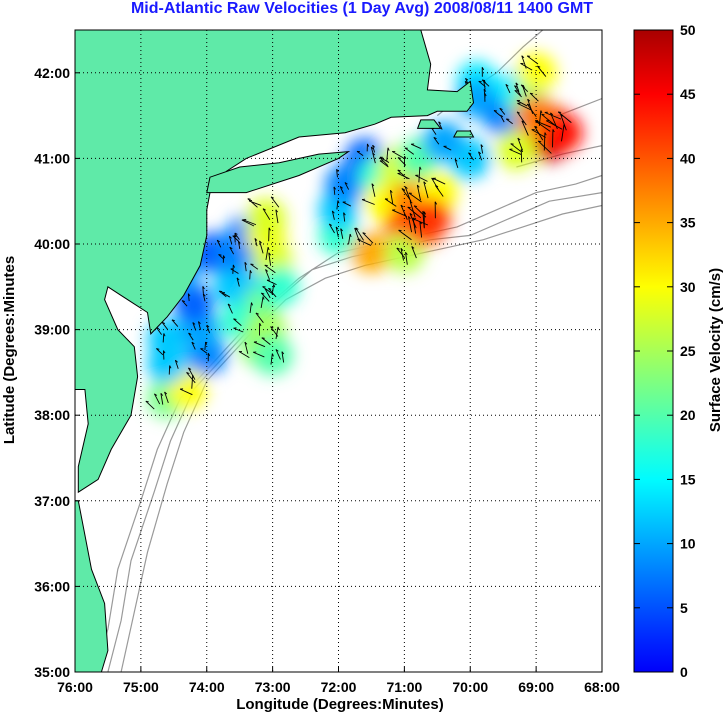  I want to click on y-tick-label: 41:00, so click(52, 158).